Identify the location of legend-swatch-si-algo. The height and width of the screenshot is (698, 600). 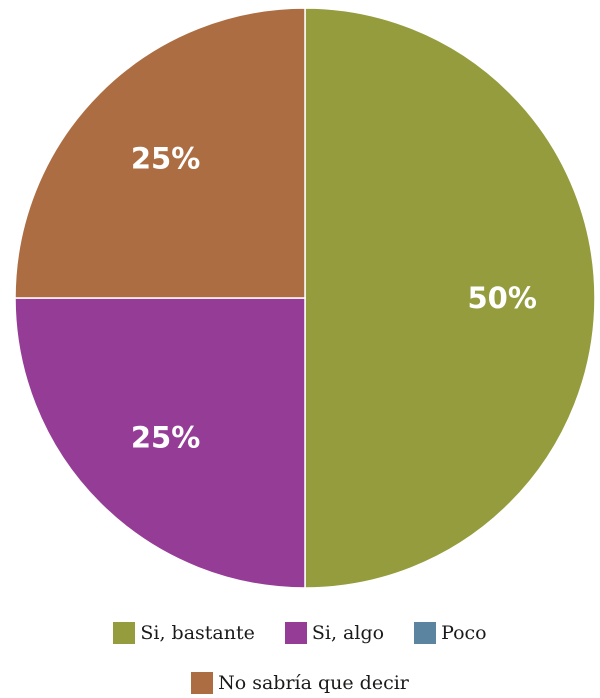
(295, 633).